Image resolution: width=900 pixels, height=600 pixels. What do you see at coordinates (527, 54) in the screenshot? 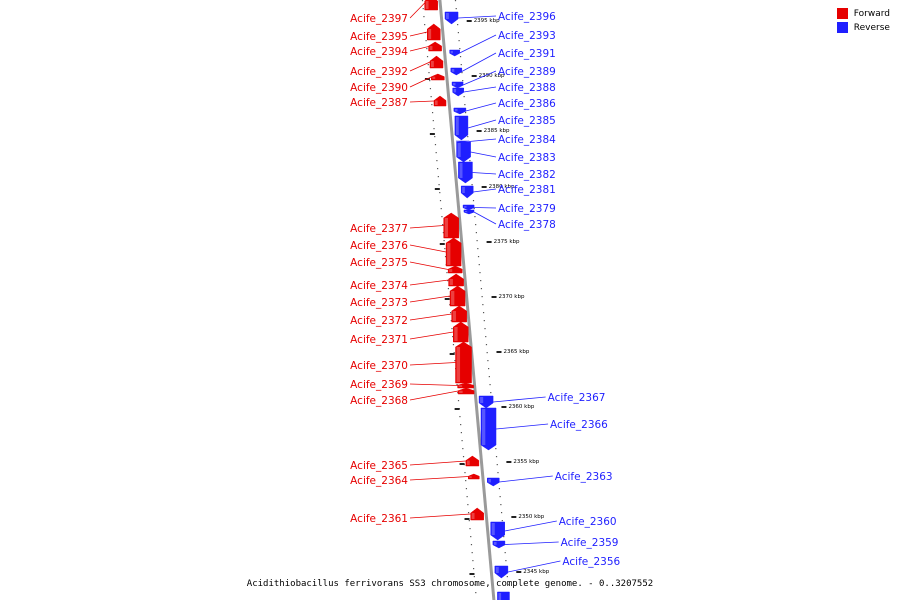
I see `reverse-gene-label: Acife_2391` at bounding box center [527, 54].